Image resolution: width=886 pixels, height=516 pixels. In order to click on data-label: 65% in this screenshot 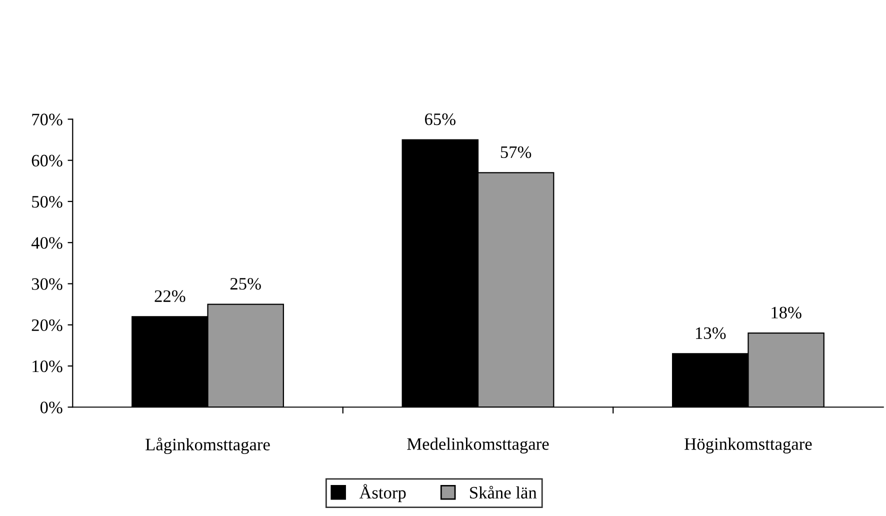, I will do `click(440, 119)`.